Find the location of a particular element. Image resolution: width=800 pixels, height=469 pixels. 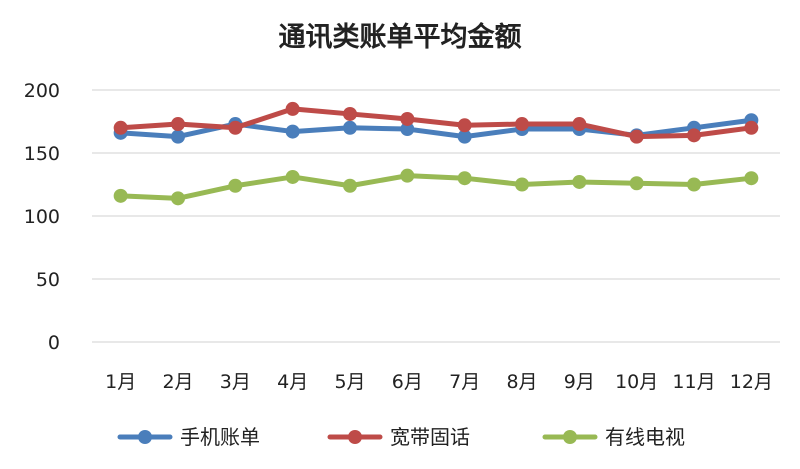

legend-label: 宽带固话 is located at coordinates (430, 437).